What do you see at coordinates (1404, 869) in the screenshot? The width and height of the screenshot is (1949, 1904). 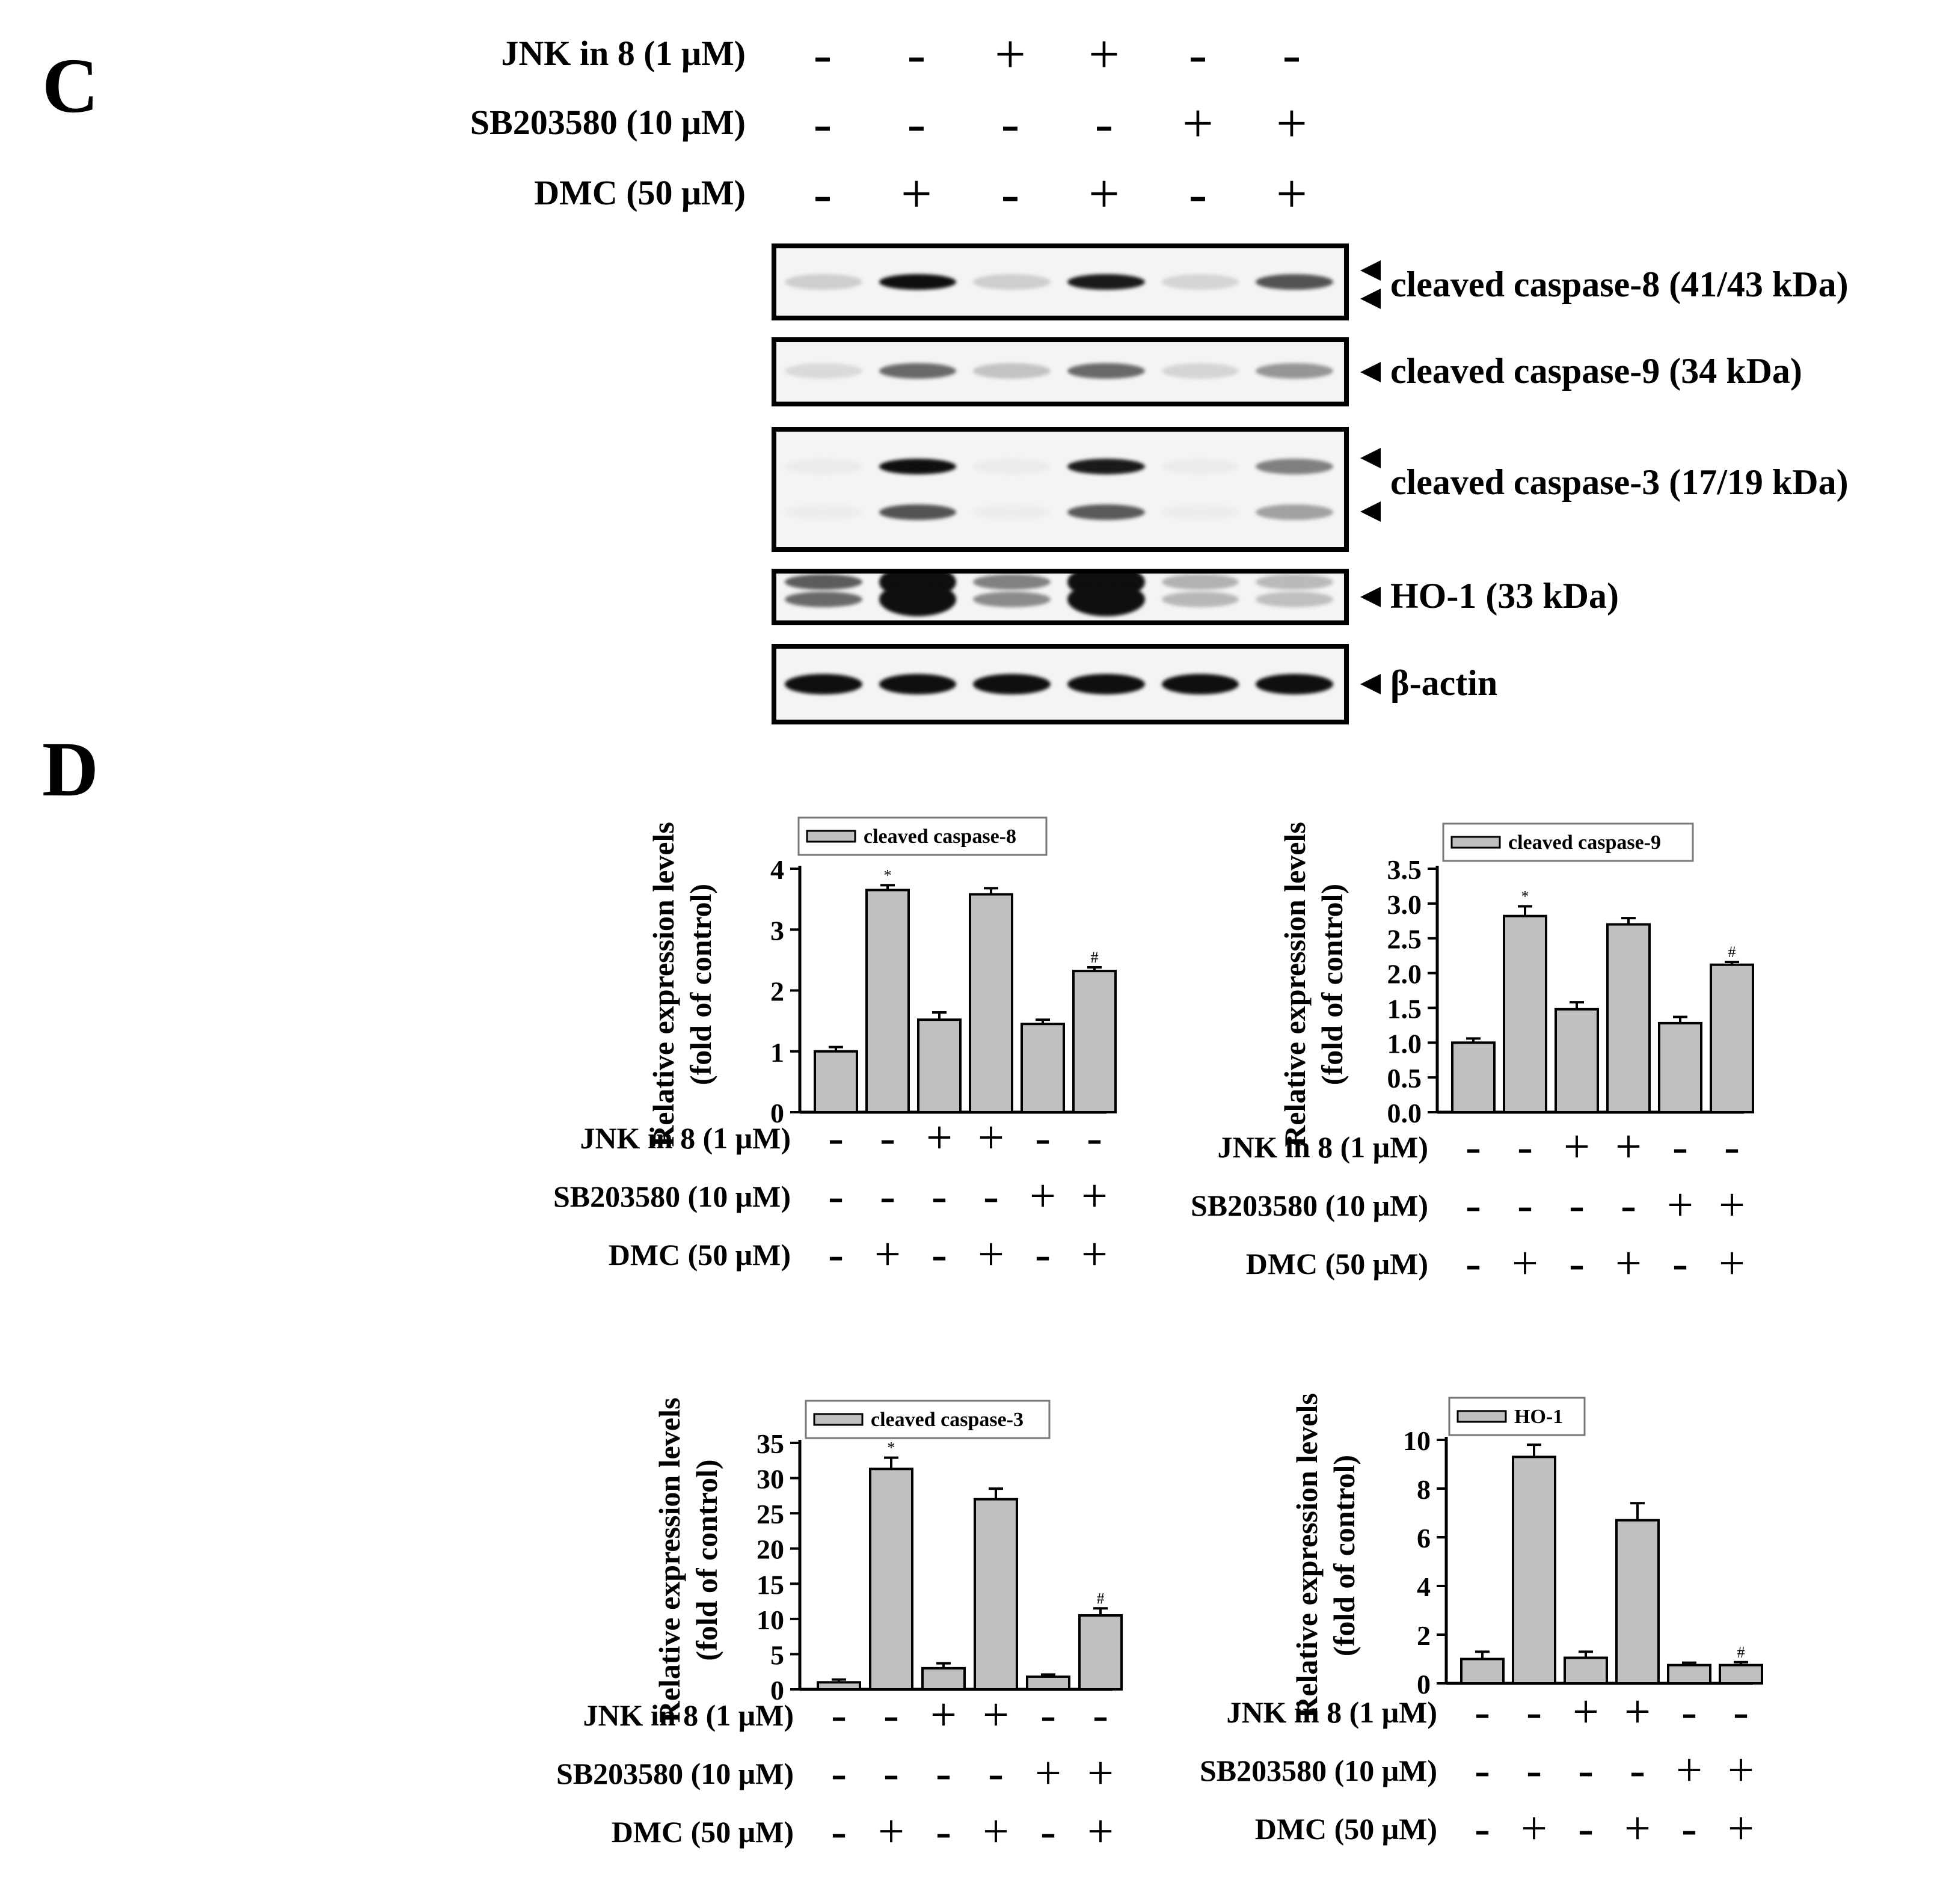 I see `y-tick-label: 3.5` at bounding box center [1404, 869].